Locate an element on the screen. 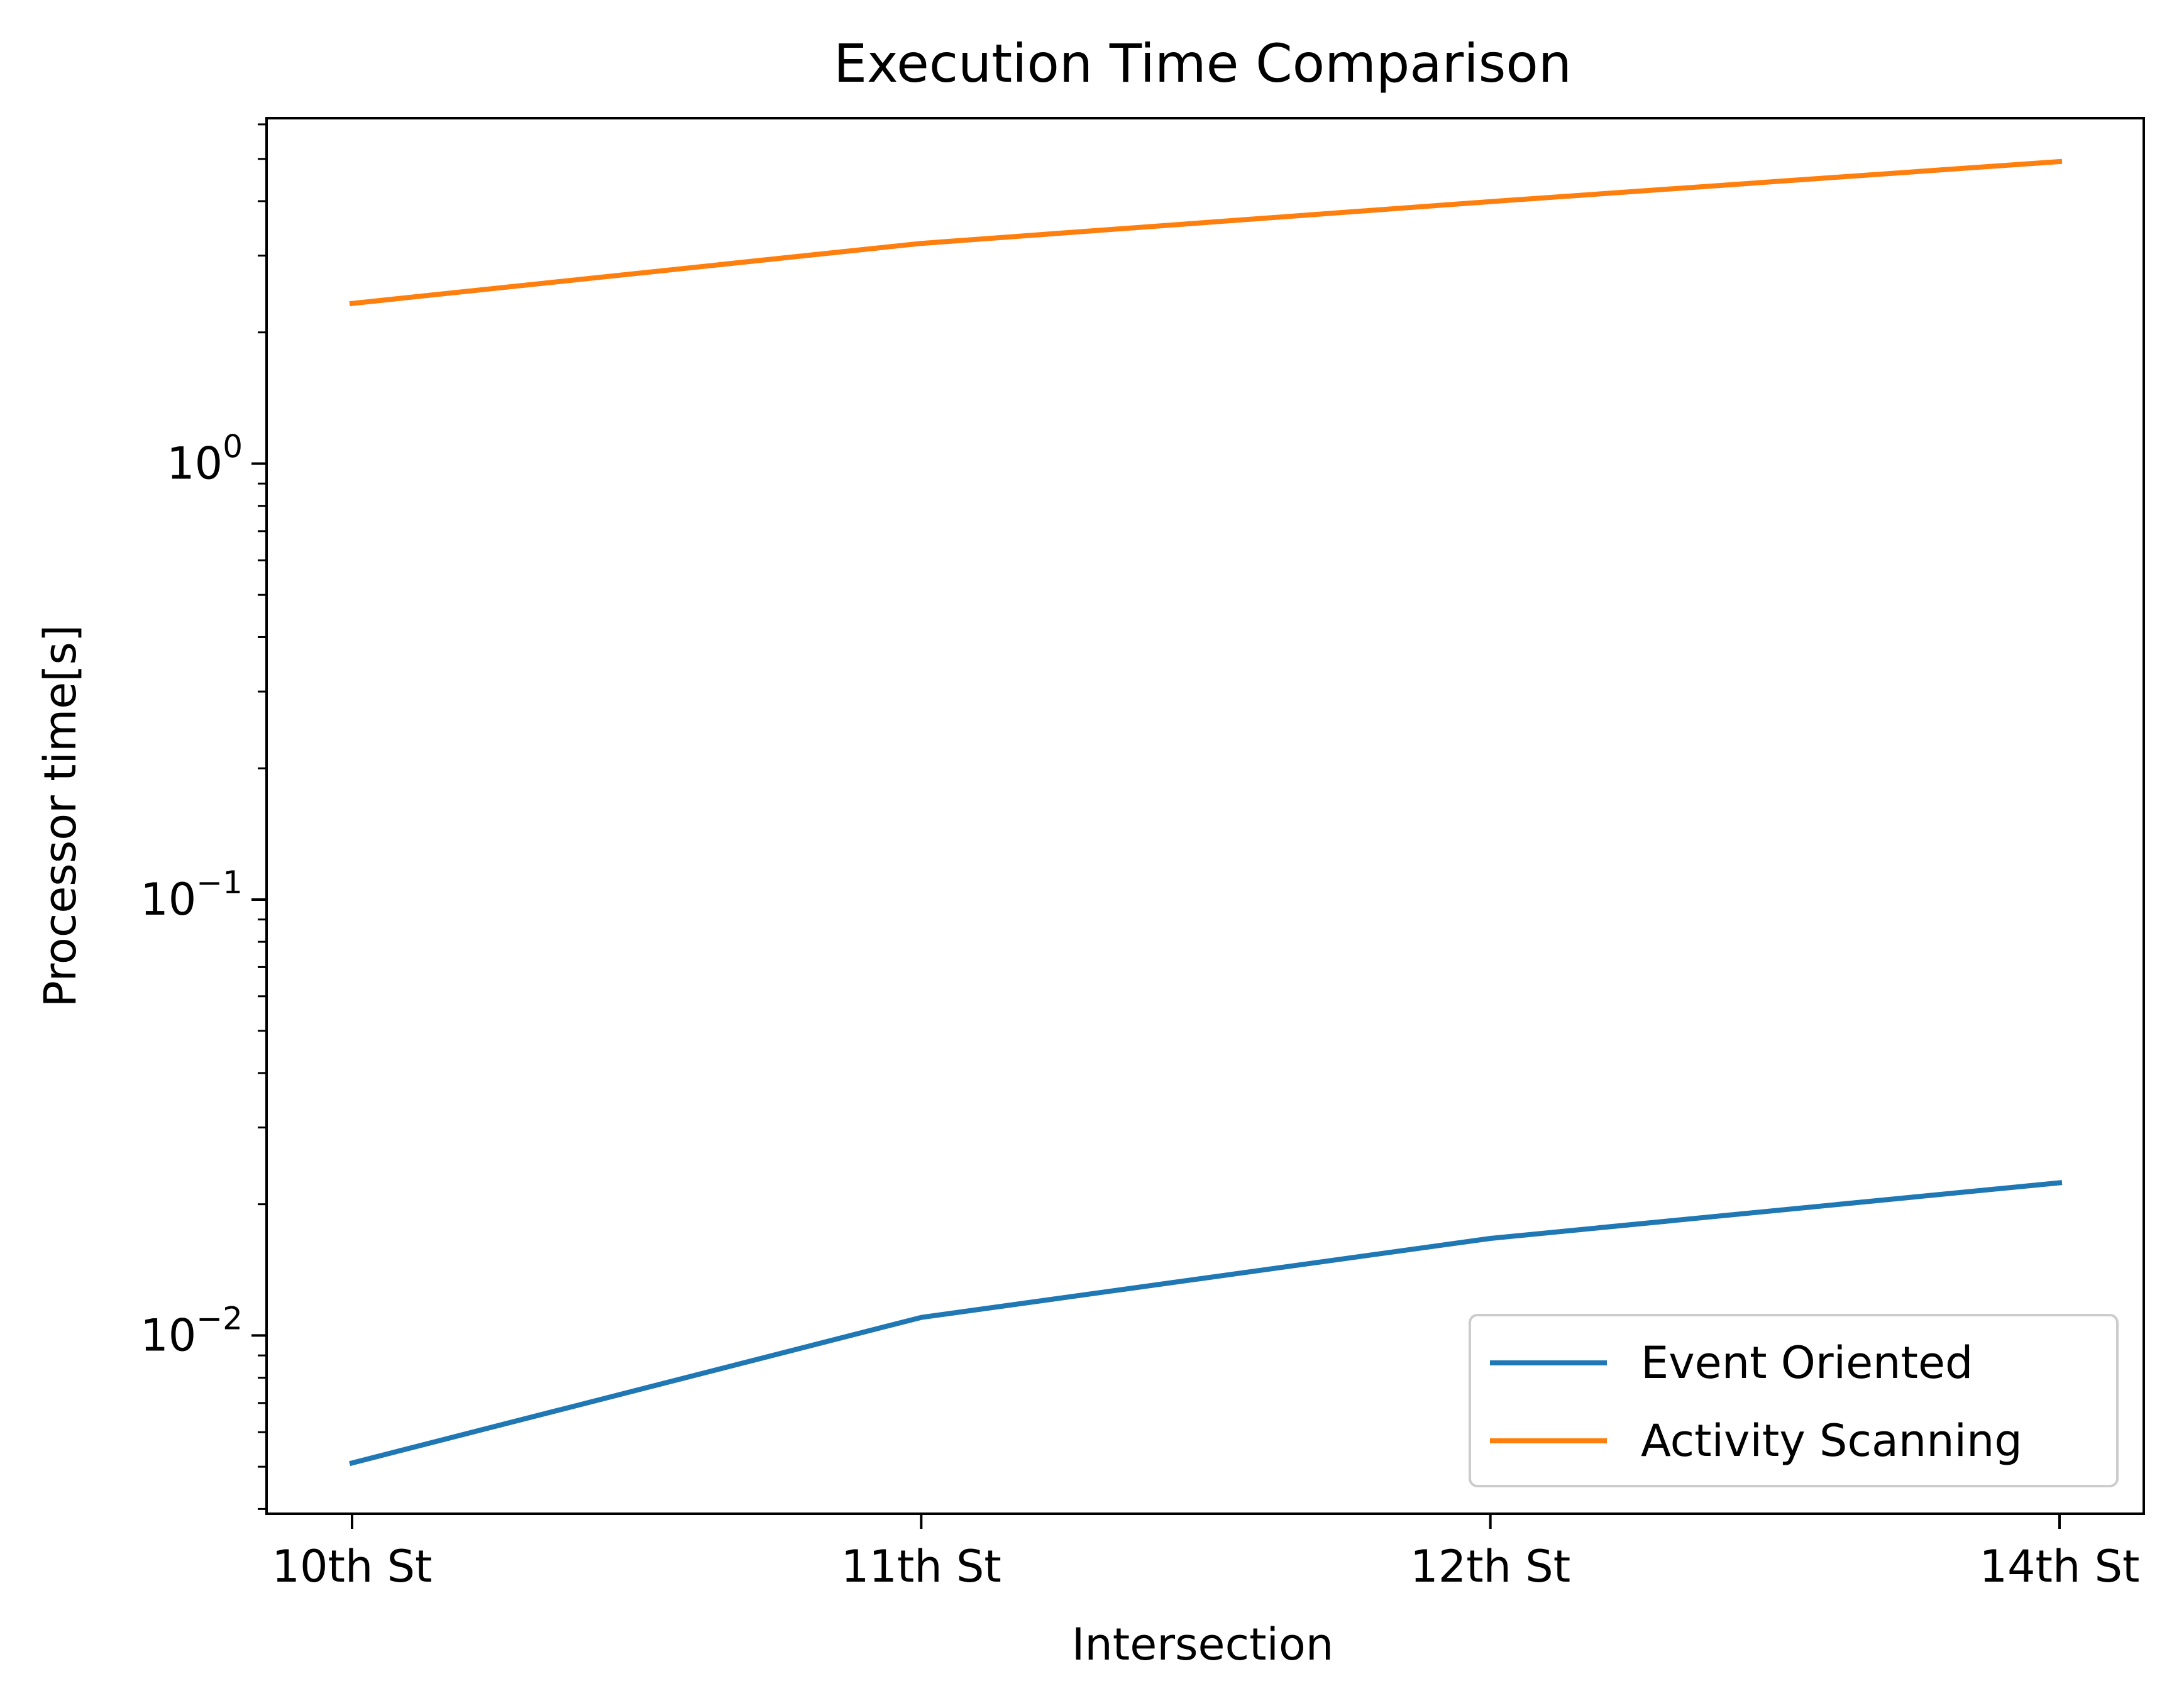 The width and height of the screenshot is (2184, 1708). y-tick-label: 10⁰ is located at coordinates (205, 458).